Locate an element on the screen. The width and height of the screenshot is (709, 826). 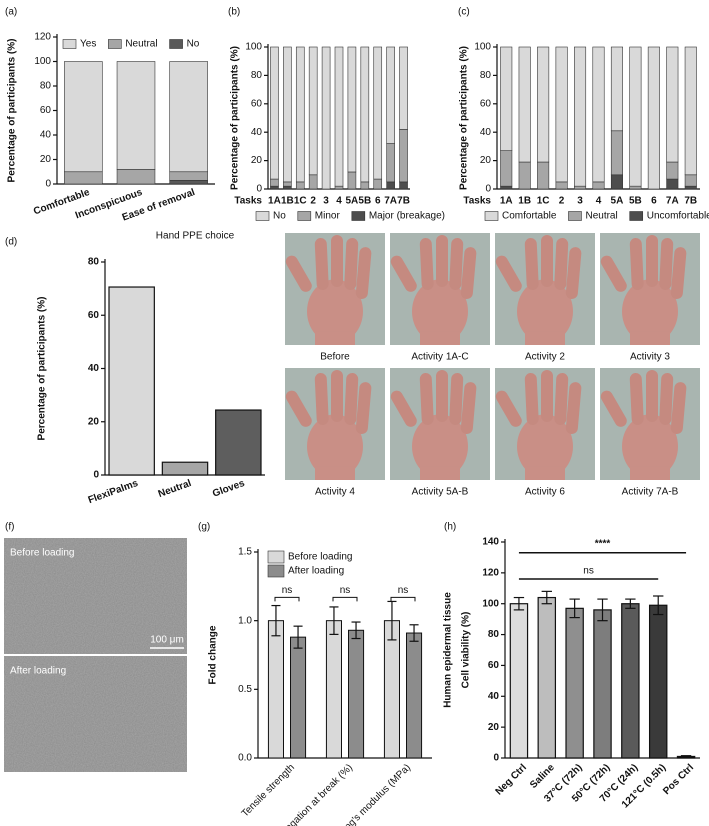
y-axis-label: Human epidermal tissue is located at coordinates (448, 650).